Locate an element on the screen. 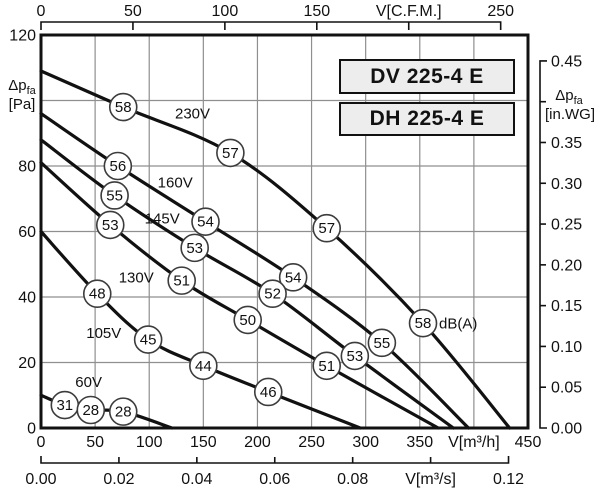 The image size is (600, 493). left-axis-tick-label: 0 is located at coordinates (31, 429).